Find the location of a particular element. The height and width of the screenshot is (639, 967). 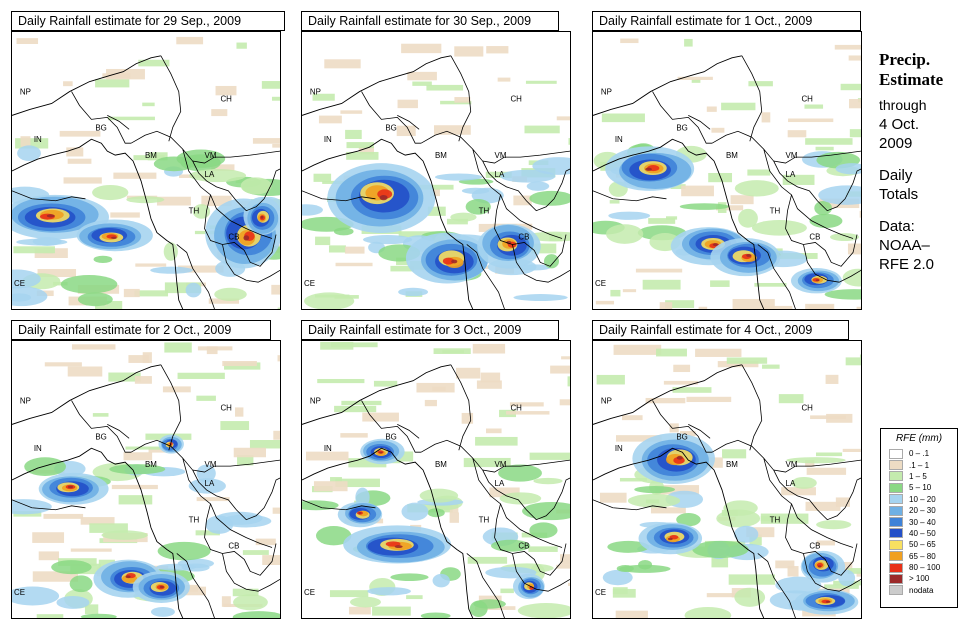

legend-item: 40 – 50 is located at coordinates (919, 533).